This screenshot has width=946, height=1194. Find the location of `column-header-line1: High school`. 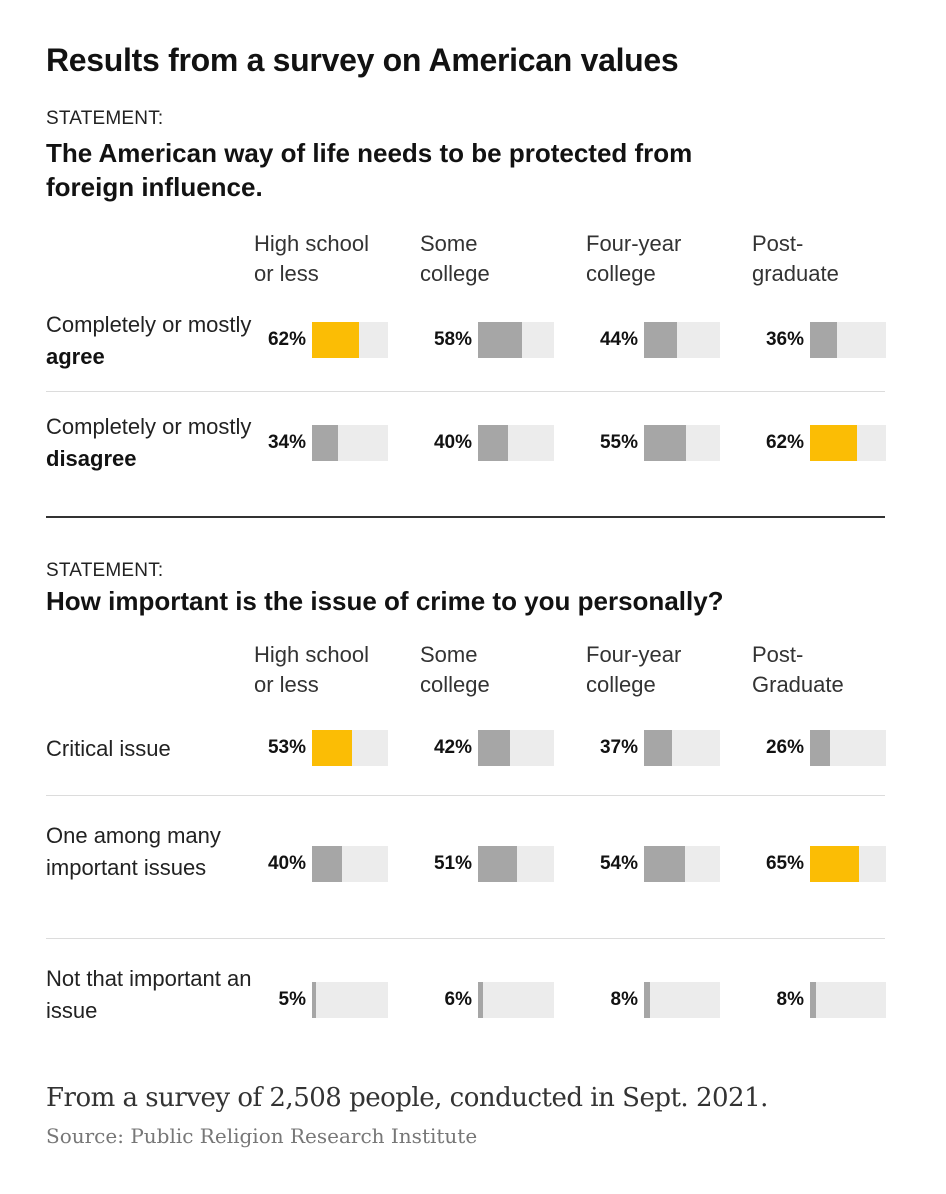

column-header-line1: High school is located at coordinates (311, 243).